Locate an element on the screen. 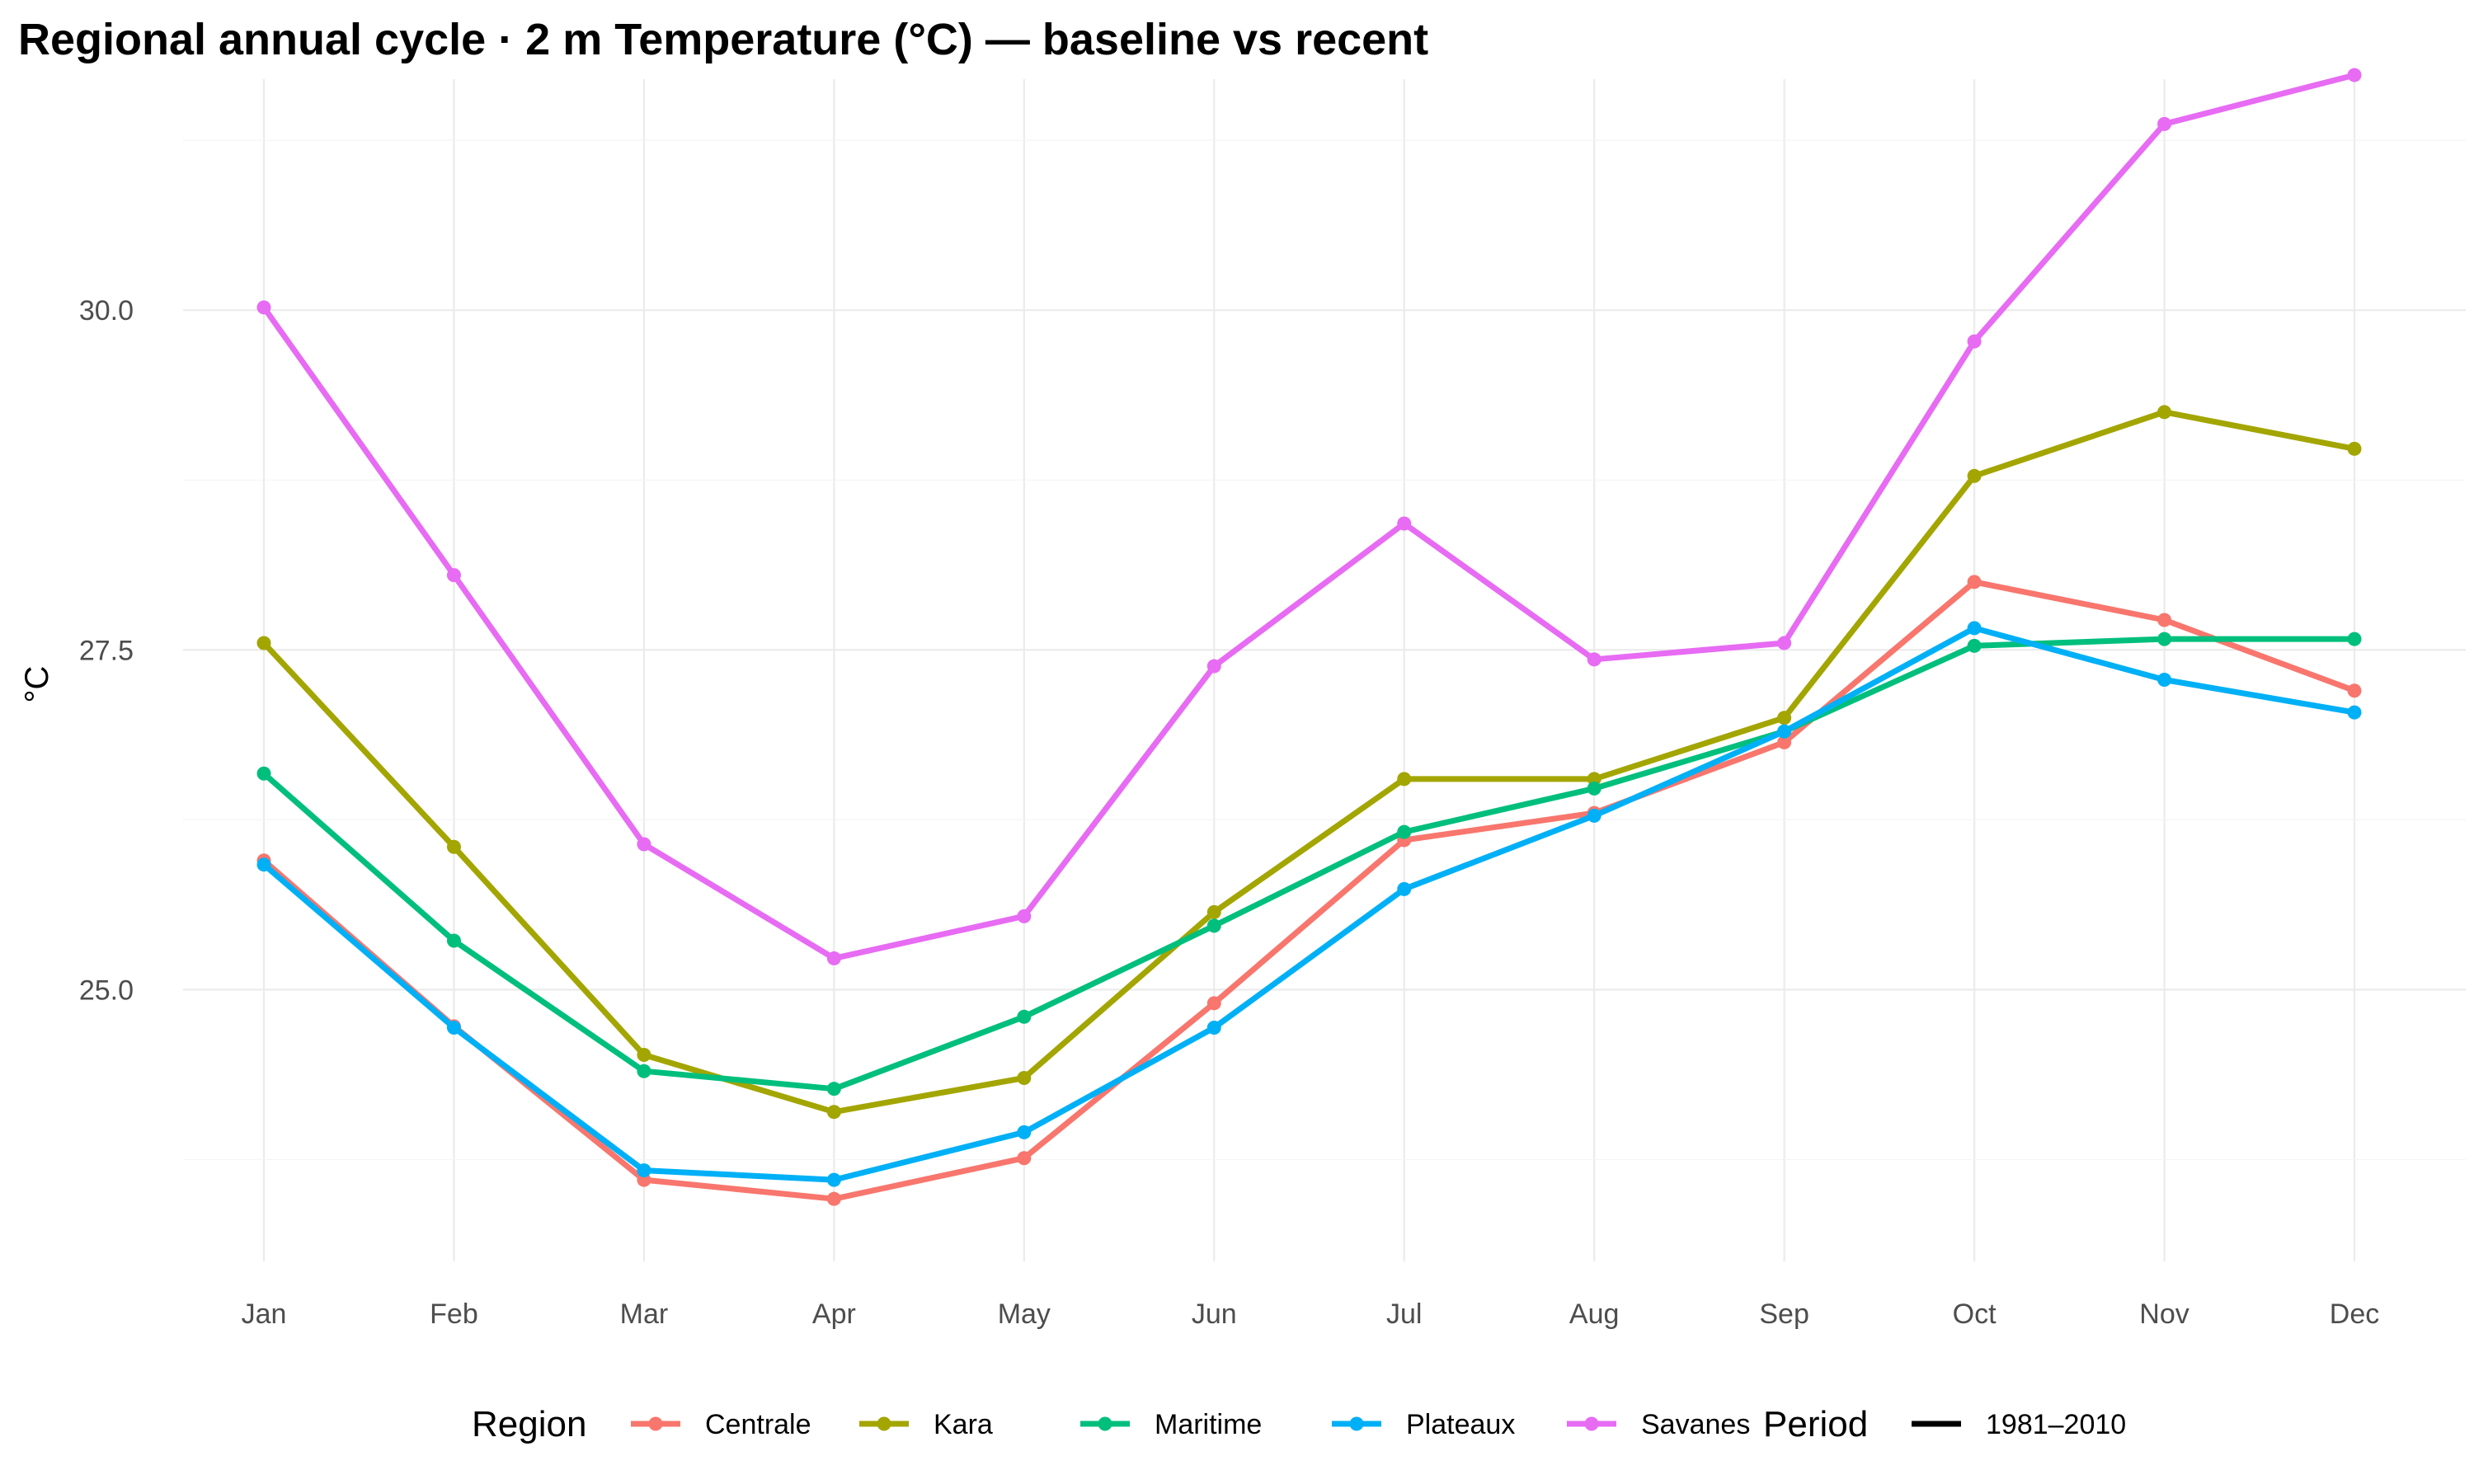  y-tick-label: 27.5 is located at coordinates (106, 650).